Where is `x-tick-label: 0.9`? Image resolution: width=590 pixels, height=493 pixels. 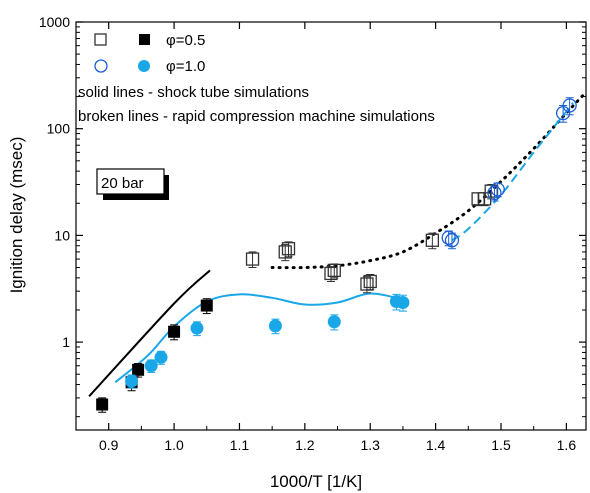
x-tick-label: 0.9 is located at coordinates (109, 445).